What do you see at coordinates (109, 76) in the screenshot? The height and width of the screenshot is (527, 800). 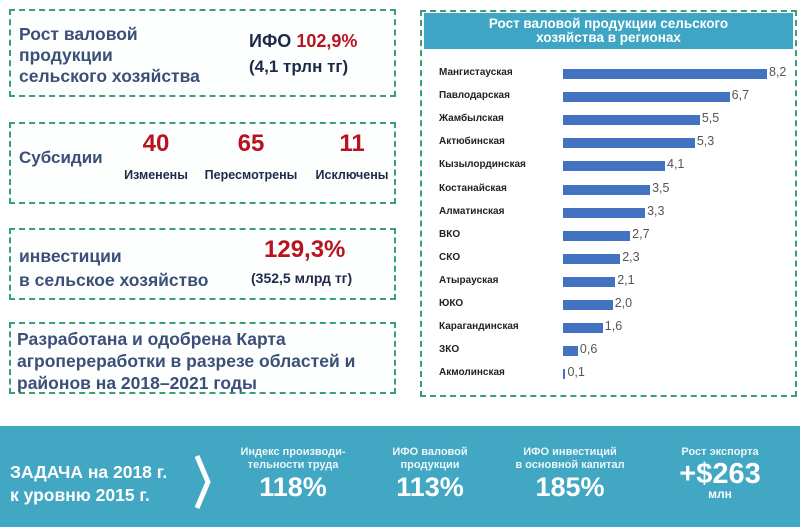 I see `label-line: сельского хозяйства` at bounding box center [109, 76].